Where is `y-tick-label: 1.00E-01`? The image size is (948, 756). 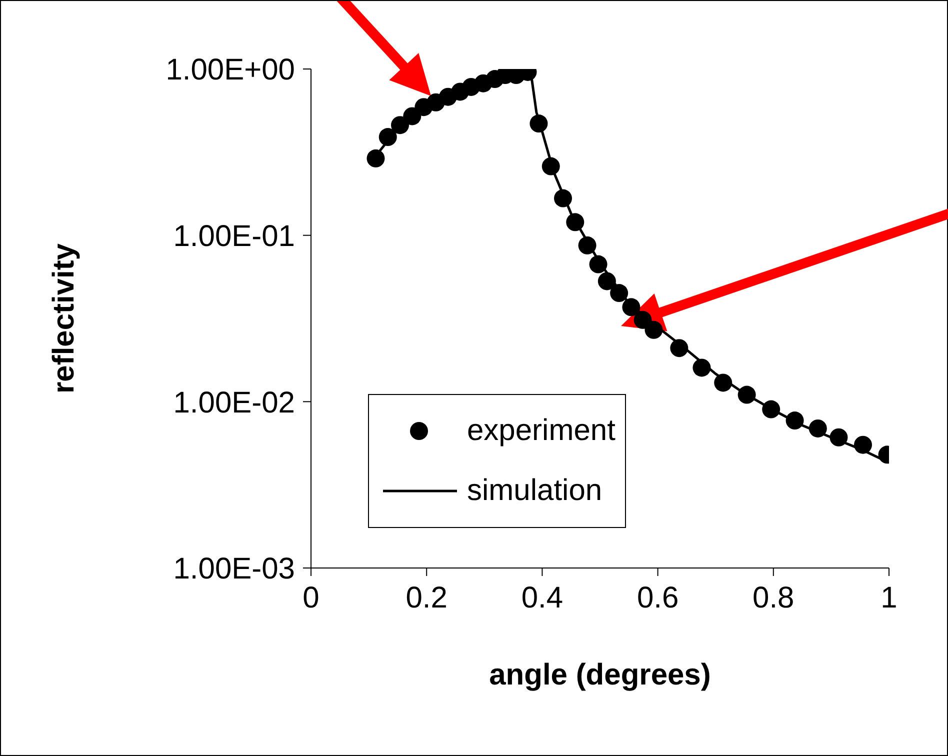 y-tick-label: 1.00E-01 is located at coordinates (234, 236).